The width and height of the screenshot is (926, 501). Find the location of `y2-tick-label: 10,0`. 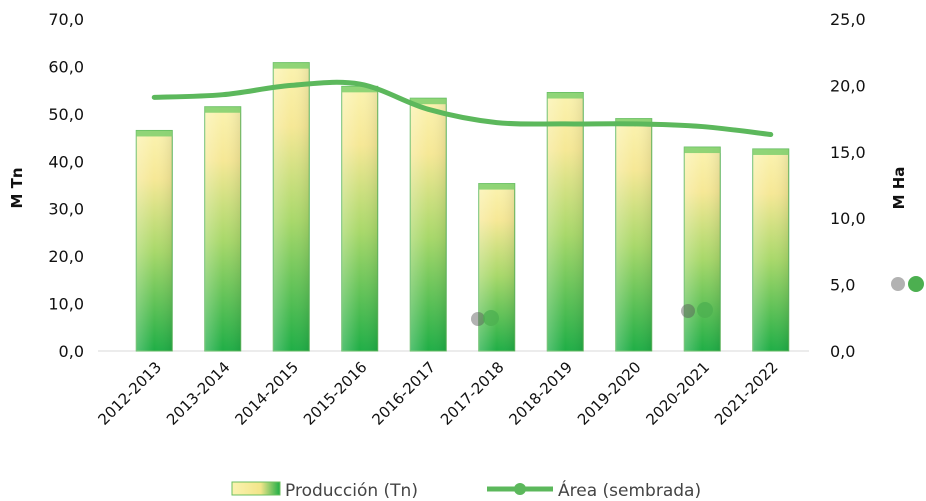

y2-tick-label: 10,0 is located at coordinates (848, 218).